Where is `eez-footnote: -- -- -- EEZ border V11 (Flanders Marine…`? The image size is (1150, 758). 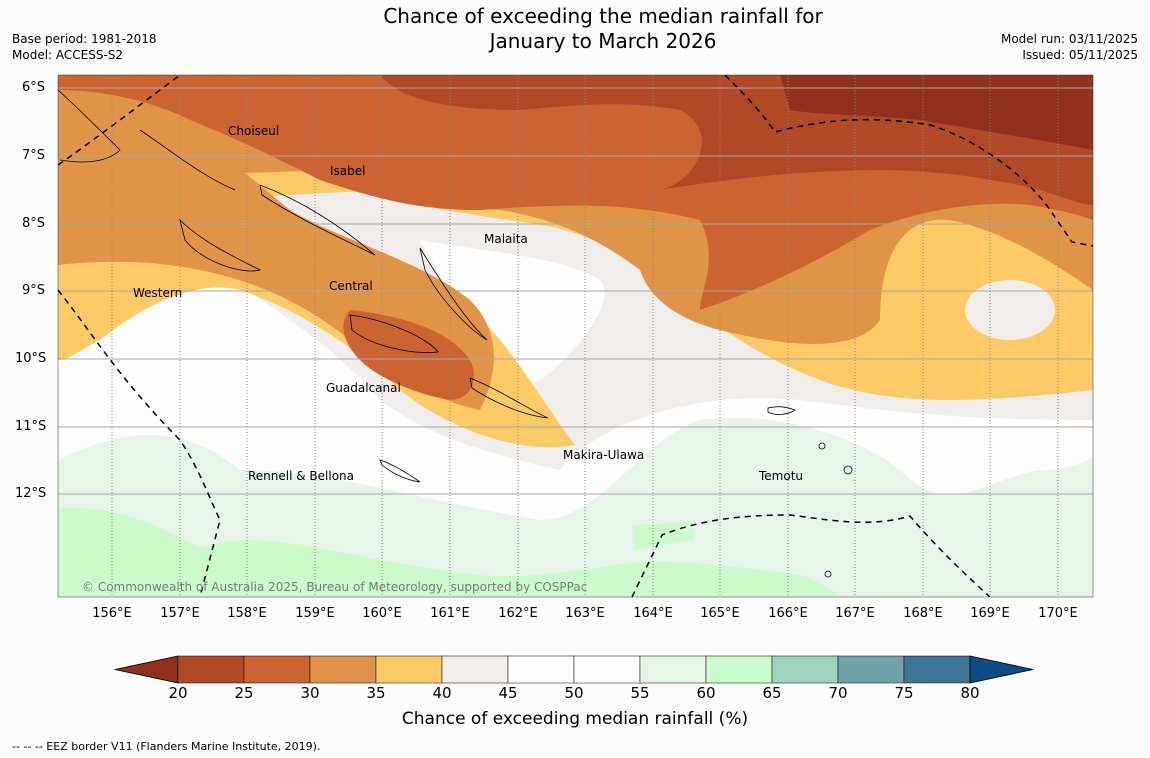
eez-footnote: -- -- -- EEZ border V11 (Flanders Marine… is located at coordinates (166, 746).